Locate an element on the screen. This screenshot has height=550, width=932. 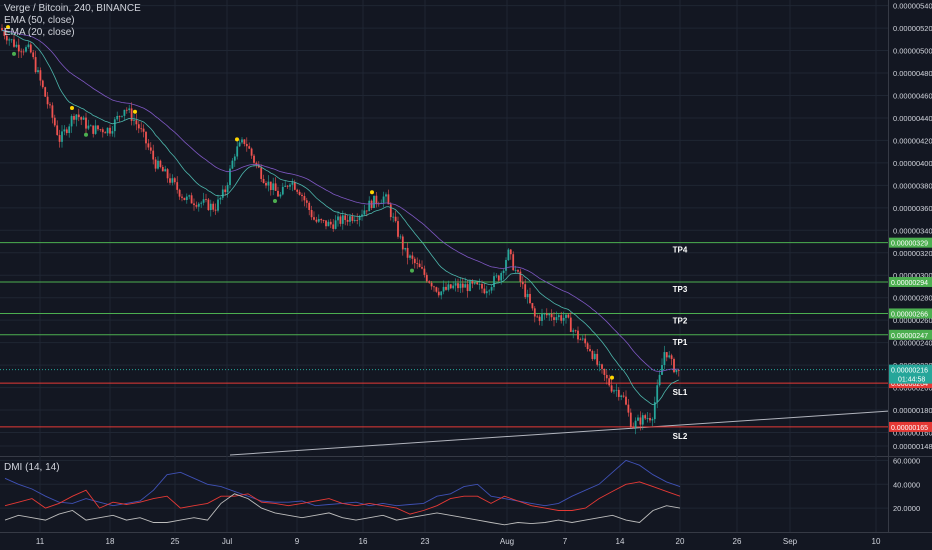
bar-countdown: 01:44:58 is located at coordinates (911, 380).